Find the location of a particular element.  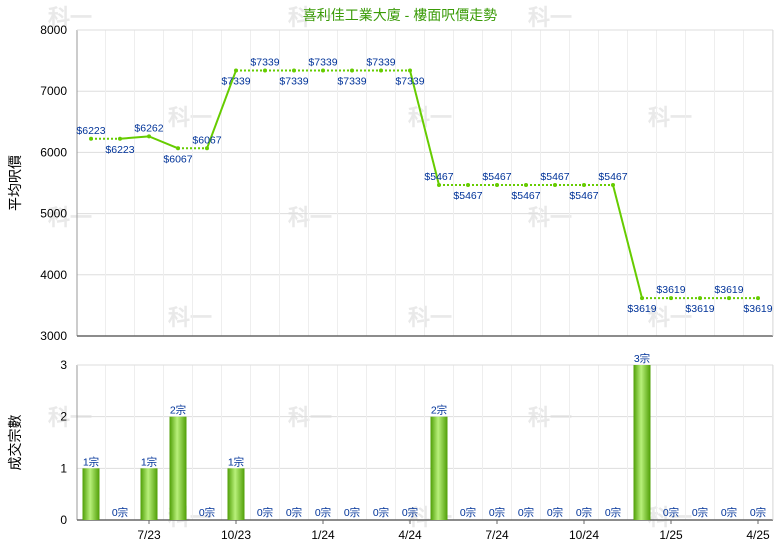

x-tick-label: 1/25 is located at coordinates (671, 535).